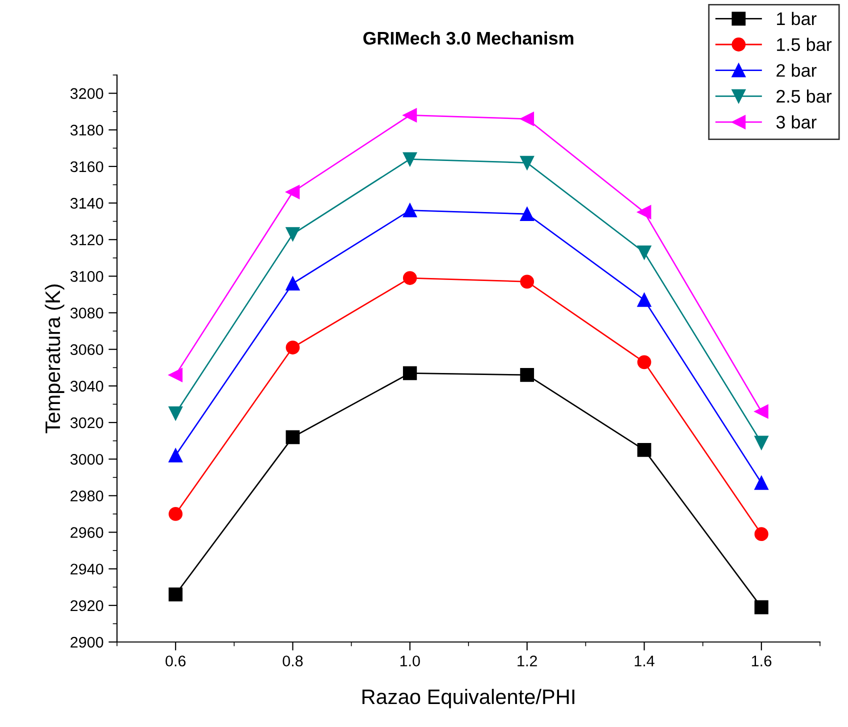 The image size is (848, 727). What do you see at coordinates (410, 661) in the screenshot?
I see `x-tick-label: 1.0` at bounding box center [410, 661].